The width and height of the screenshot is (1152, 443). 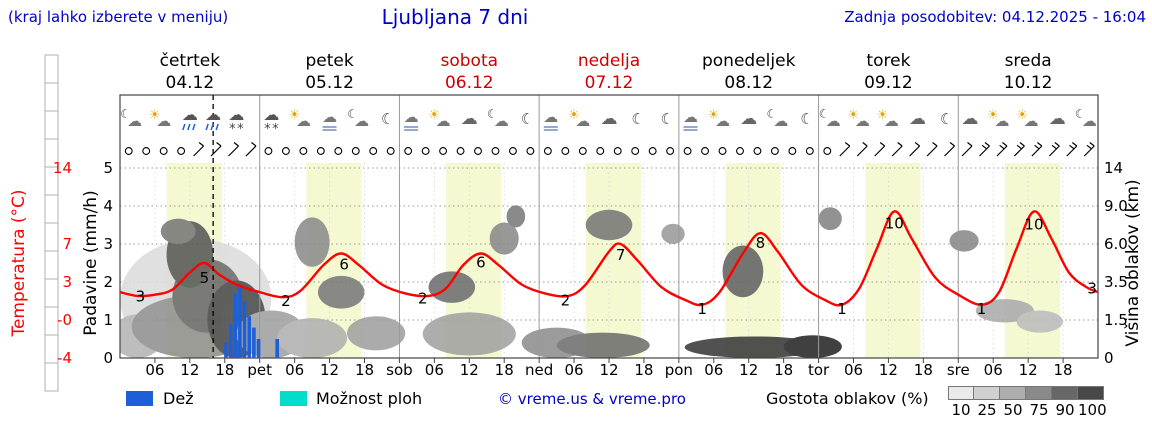 What do you see at coordinates (64, 320) in the screenshot?
I see `temperature-tick-label: -0` at bounding box center [64, 320].